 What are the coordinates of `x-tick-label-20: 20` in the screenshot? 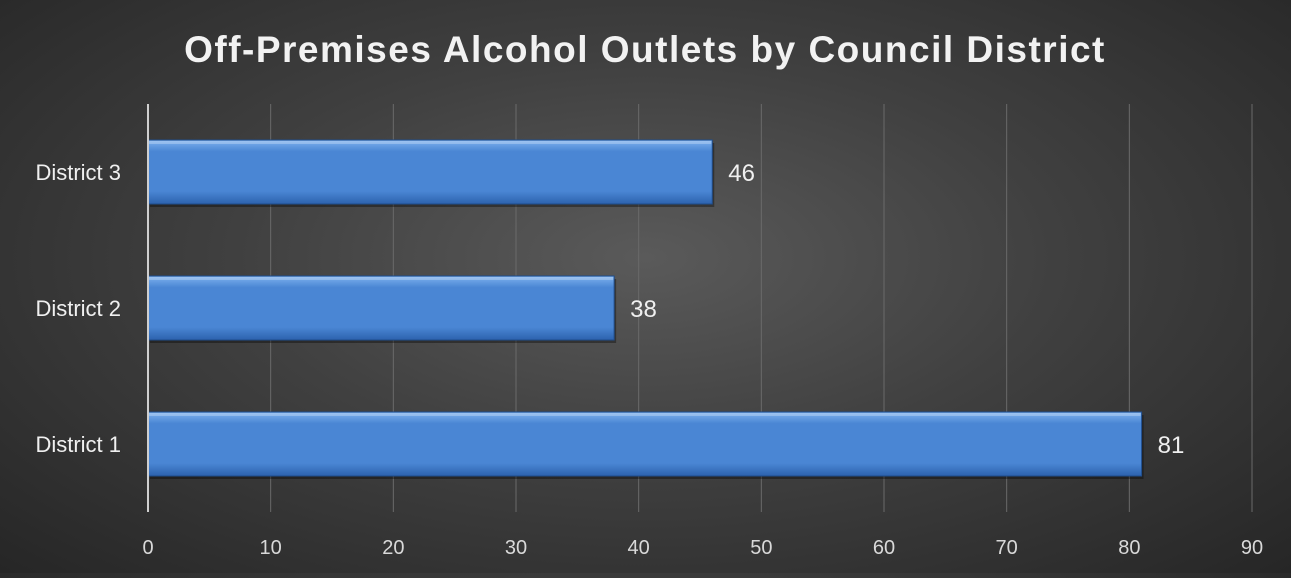 It's located at (393, 548).